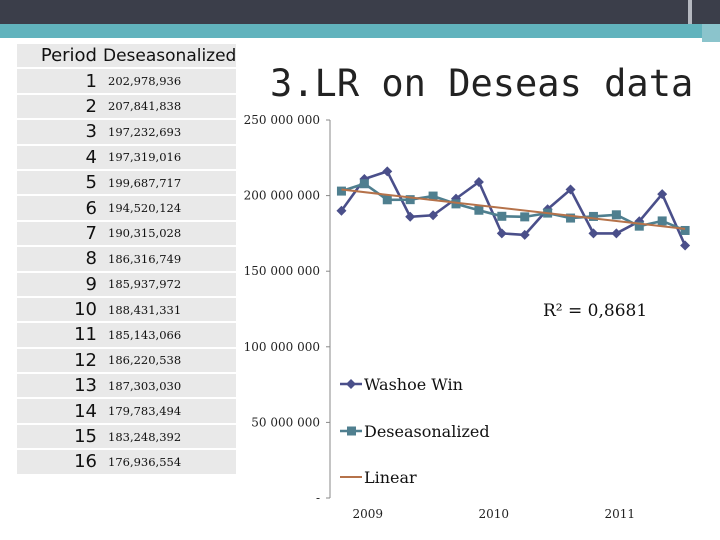  I want to click on value-cell: 176,936,554, so click(168, 462).